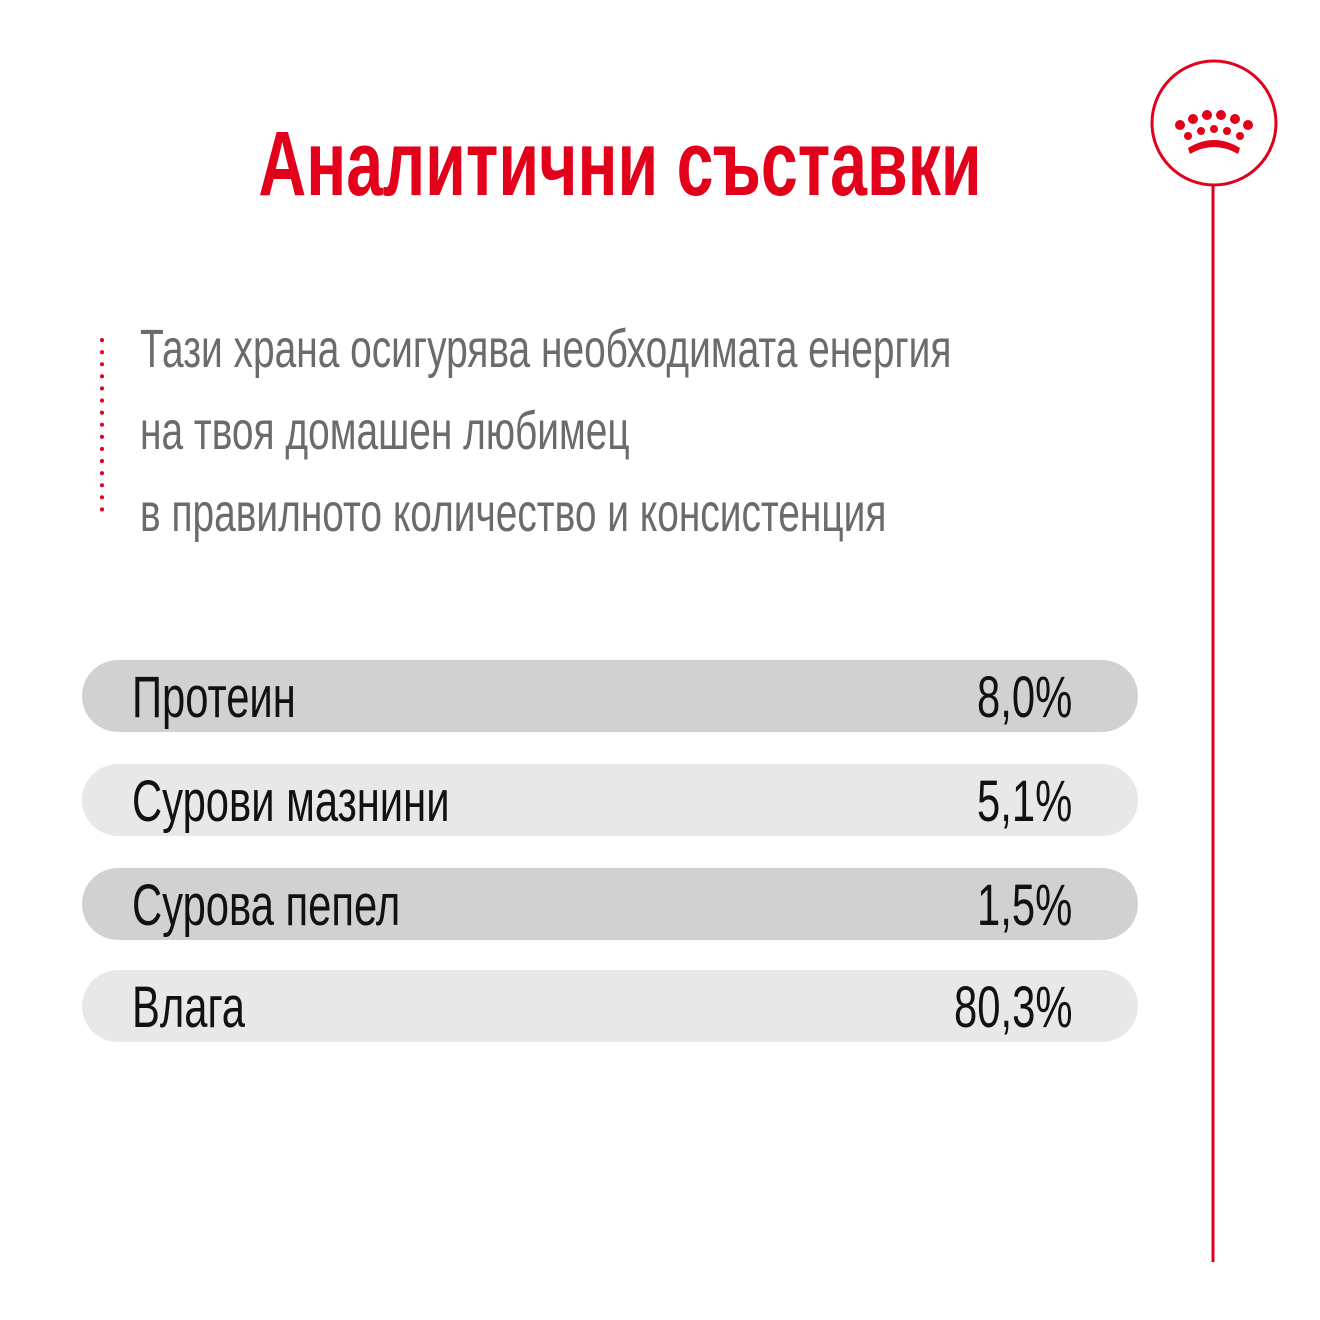 The height and width of the screenshot is (1320, 1320). Describe the element at coordinates (291, 801) in the screenshot. I see `row-label: Сурови мазнини` at that location.